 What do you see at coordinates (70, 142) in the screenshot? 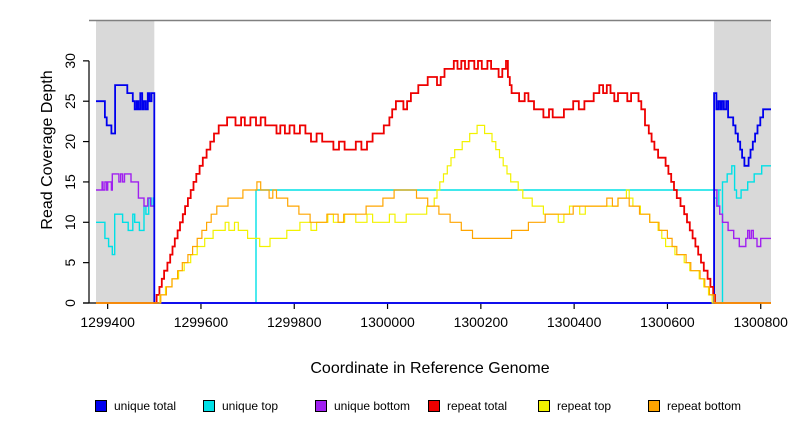
I see `y-tick-label: 20` at bounding box center [70, 142].